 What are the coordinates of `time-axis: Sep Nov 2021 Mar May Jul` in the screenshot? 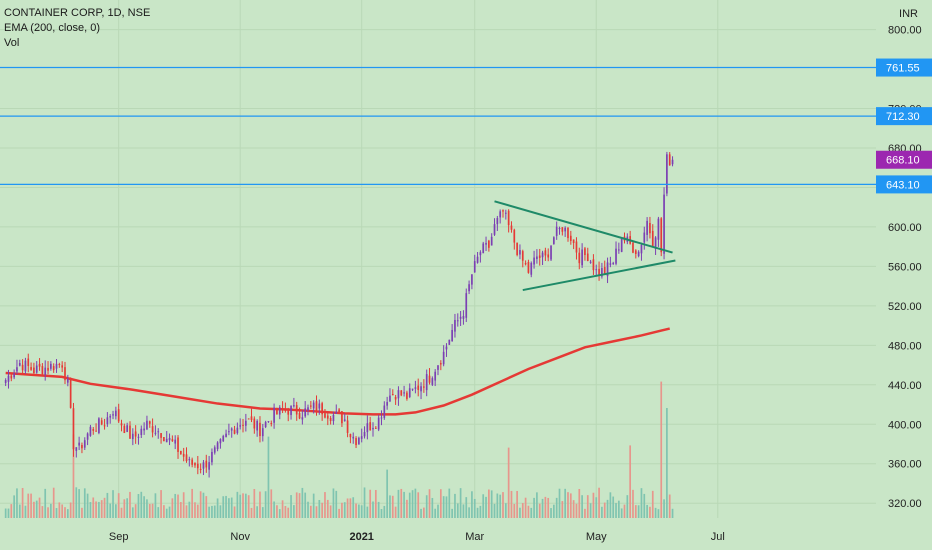 It's located at (417, 537).